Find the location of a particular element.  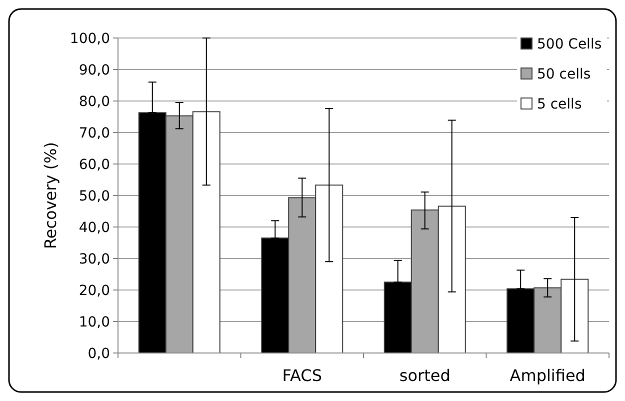

y-tick-label: 0,0 is located at coordinates (99, 354).